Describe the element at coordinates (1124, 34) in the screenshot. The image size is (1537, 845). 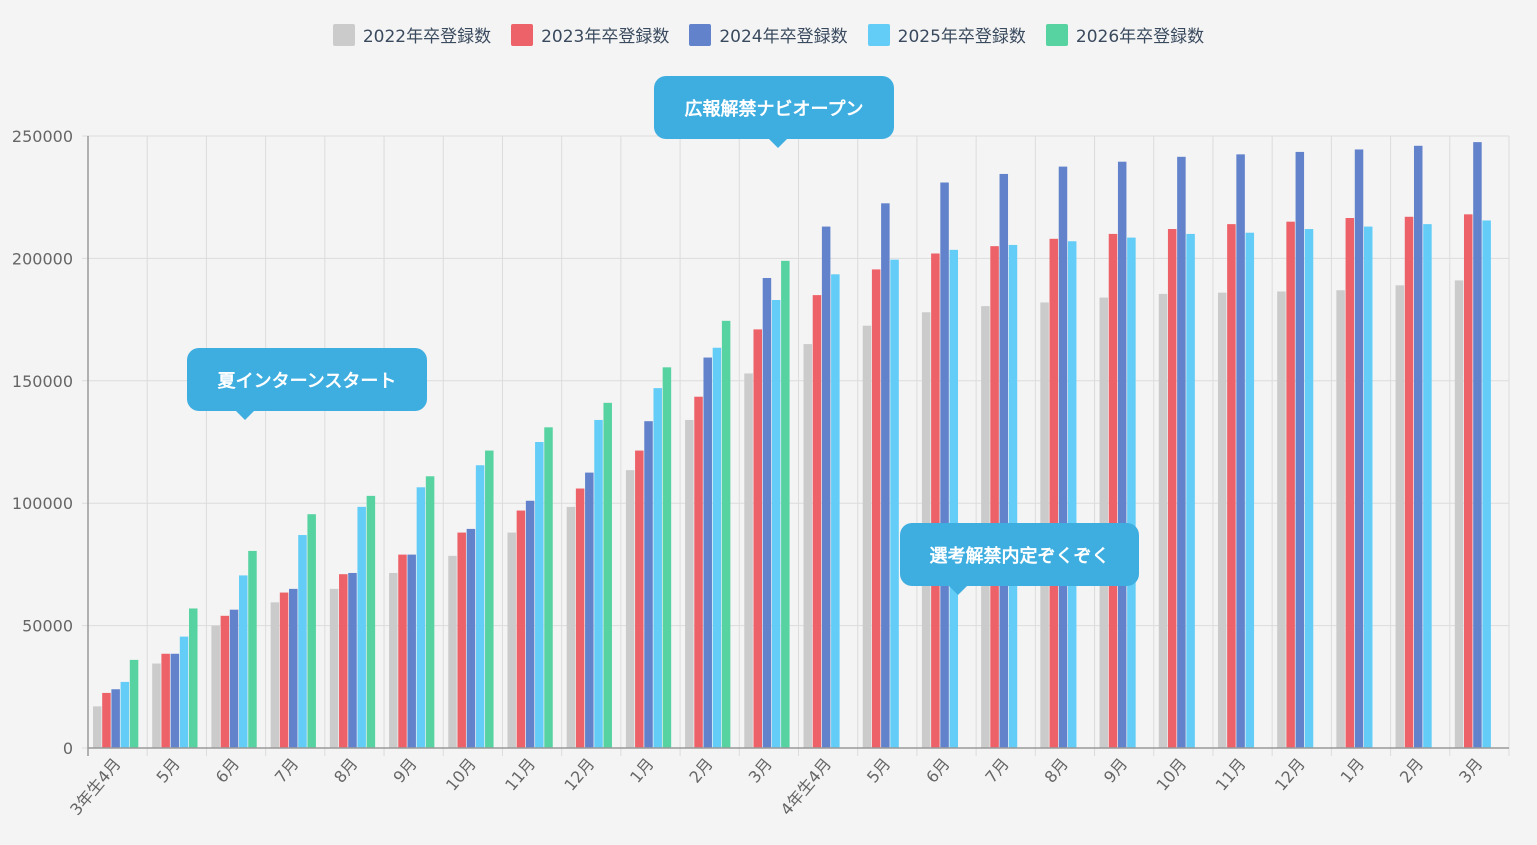
I see `legend-item-2026: 2026年卒登録数` at that location.